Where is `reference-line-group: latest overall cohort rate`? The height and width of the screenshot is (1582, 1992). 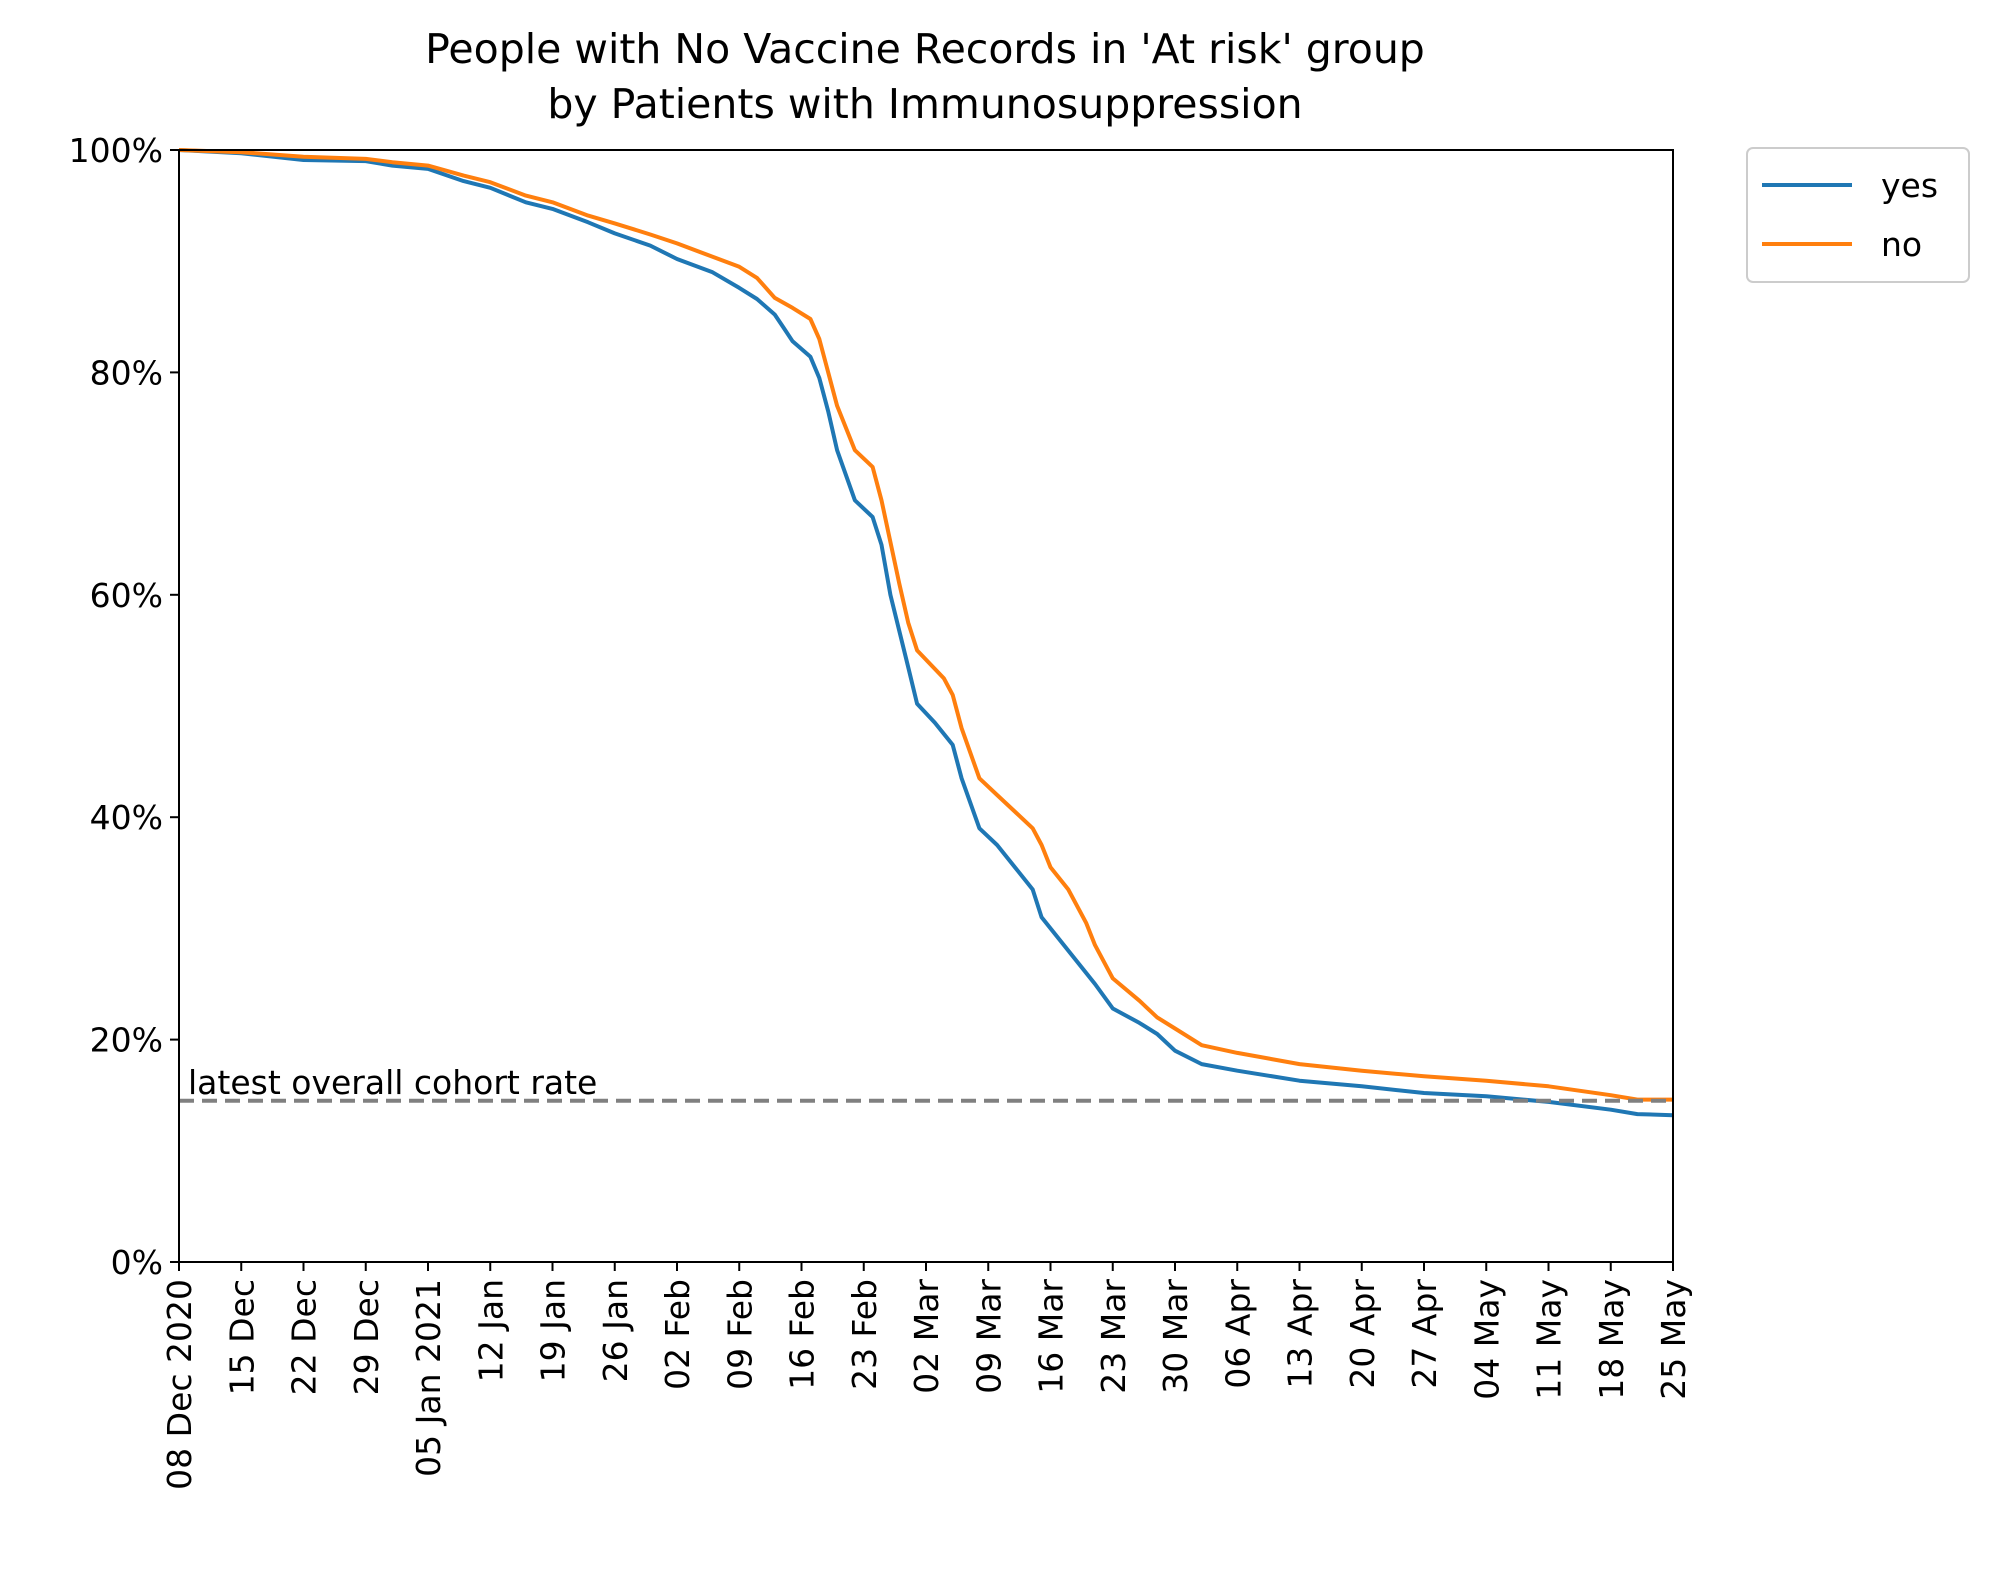 reference-line-group: latest overall cohort rate is located at coordinates (926, 1083).